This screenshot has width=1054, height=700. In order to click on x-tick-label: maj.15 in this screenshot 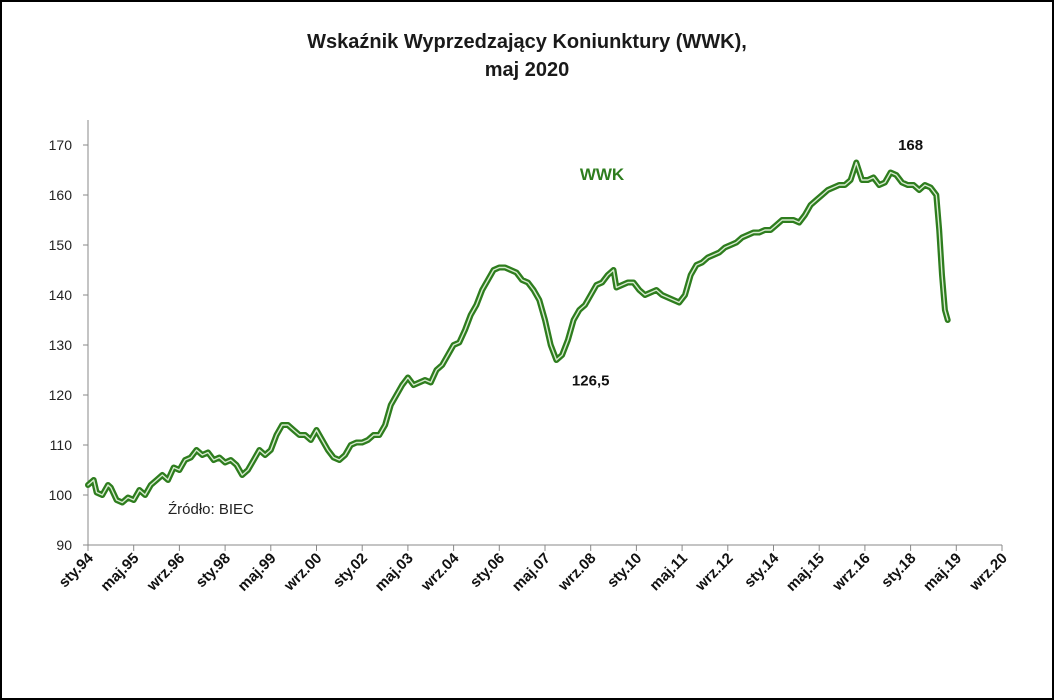, I will do `click(805, 572)`.